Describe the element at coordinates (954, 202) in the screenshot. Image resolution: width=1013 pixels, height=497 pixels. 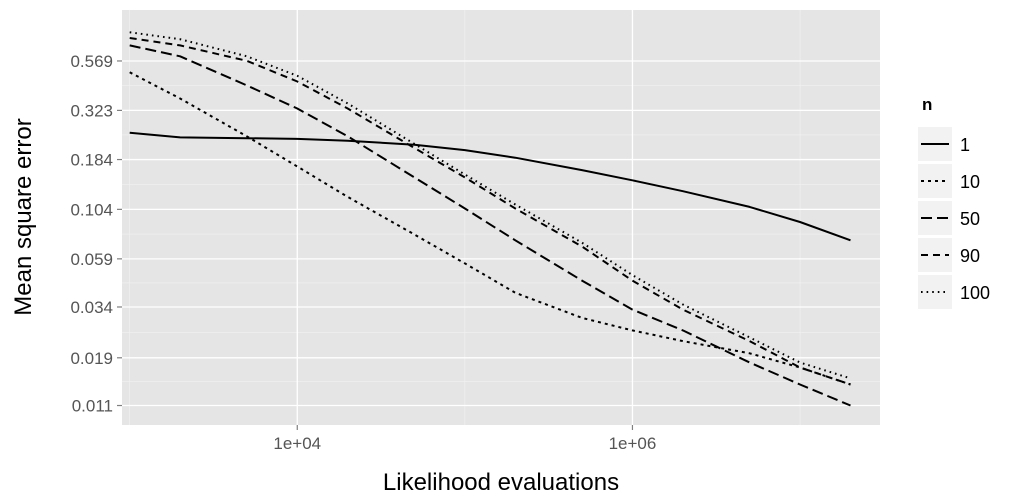
I see `legend: n 1 10 50 90 100` at that location.